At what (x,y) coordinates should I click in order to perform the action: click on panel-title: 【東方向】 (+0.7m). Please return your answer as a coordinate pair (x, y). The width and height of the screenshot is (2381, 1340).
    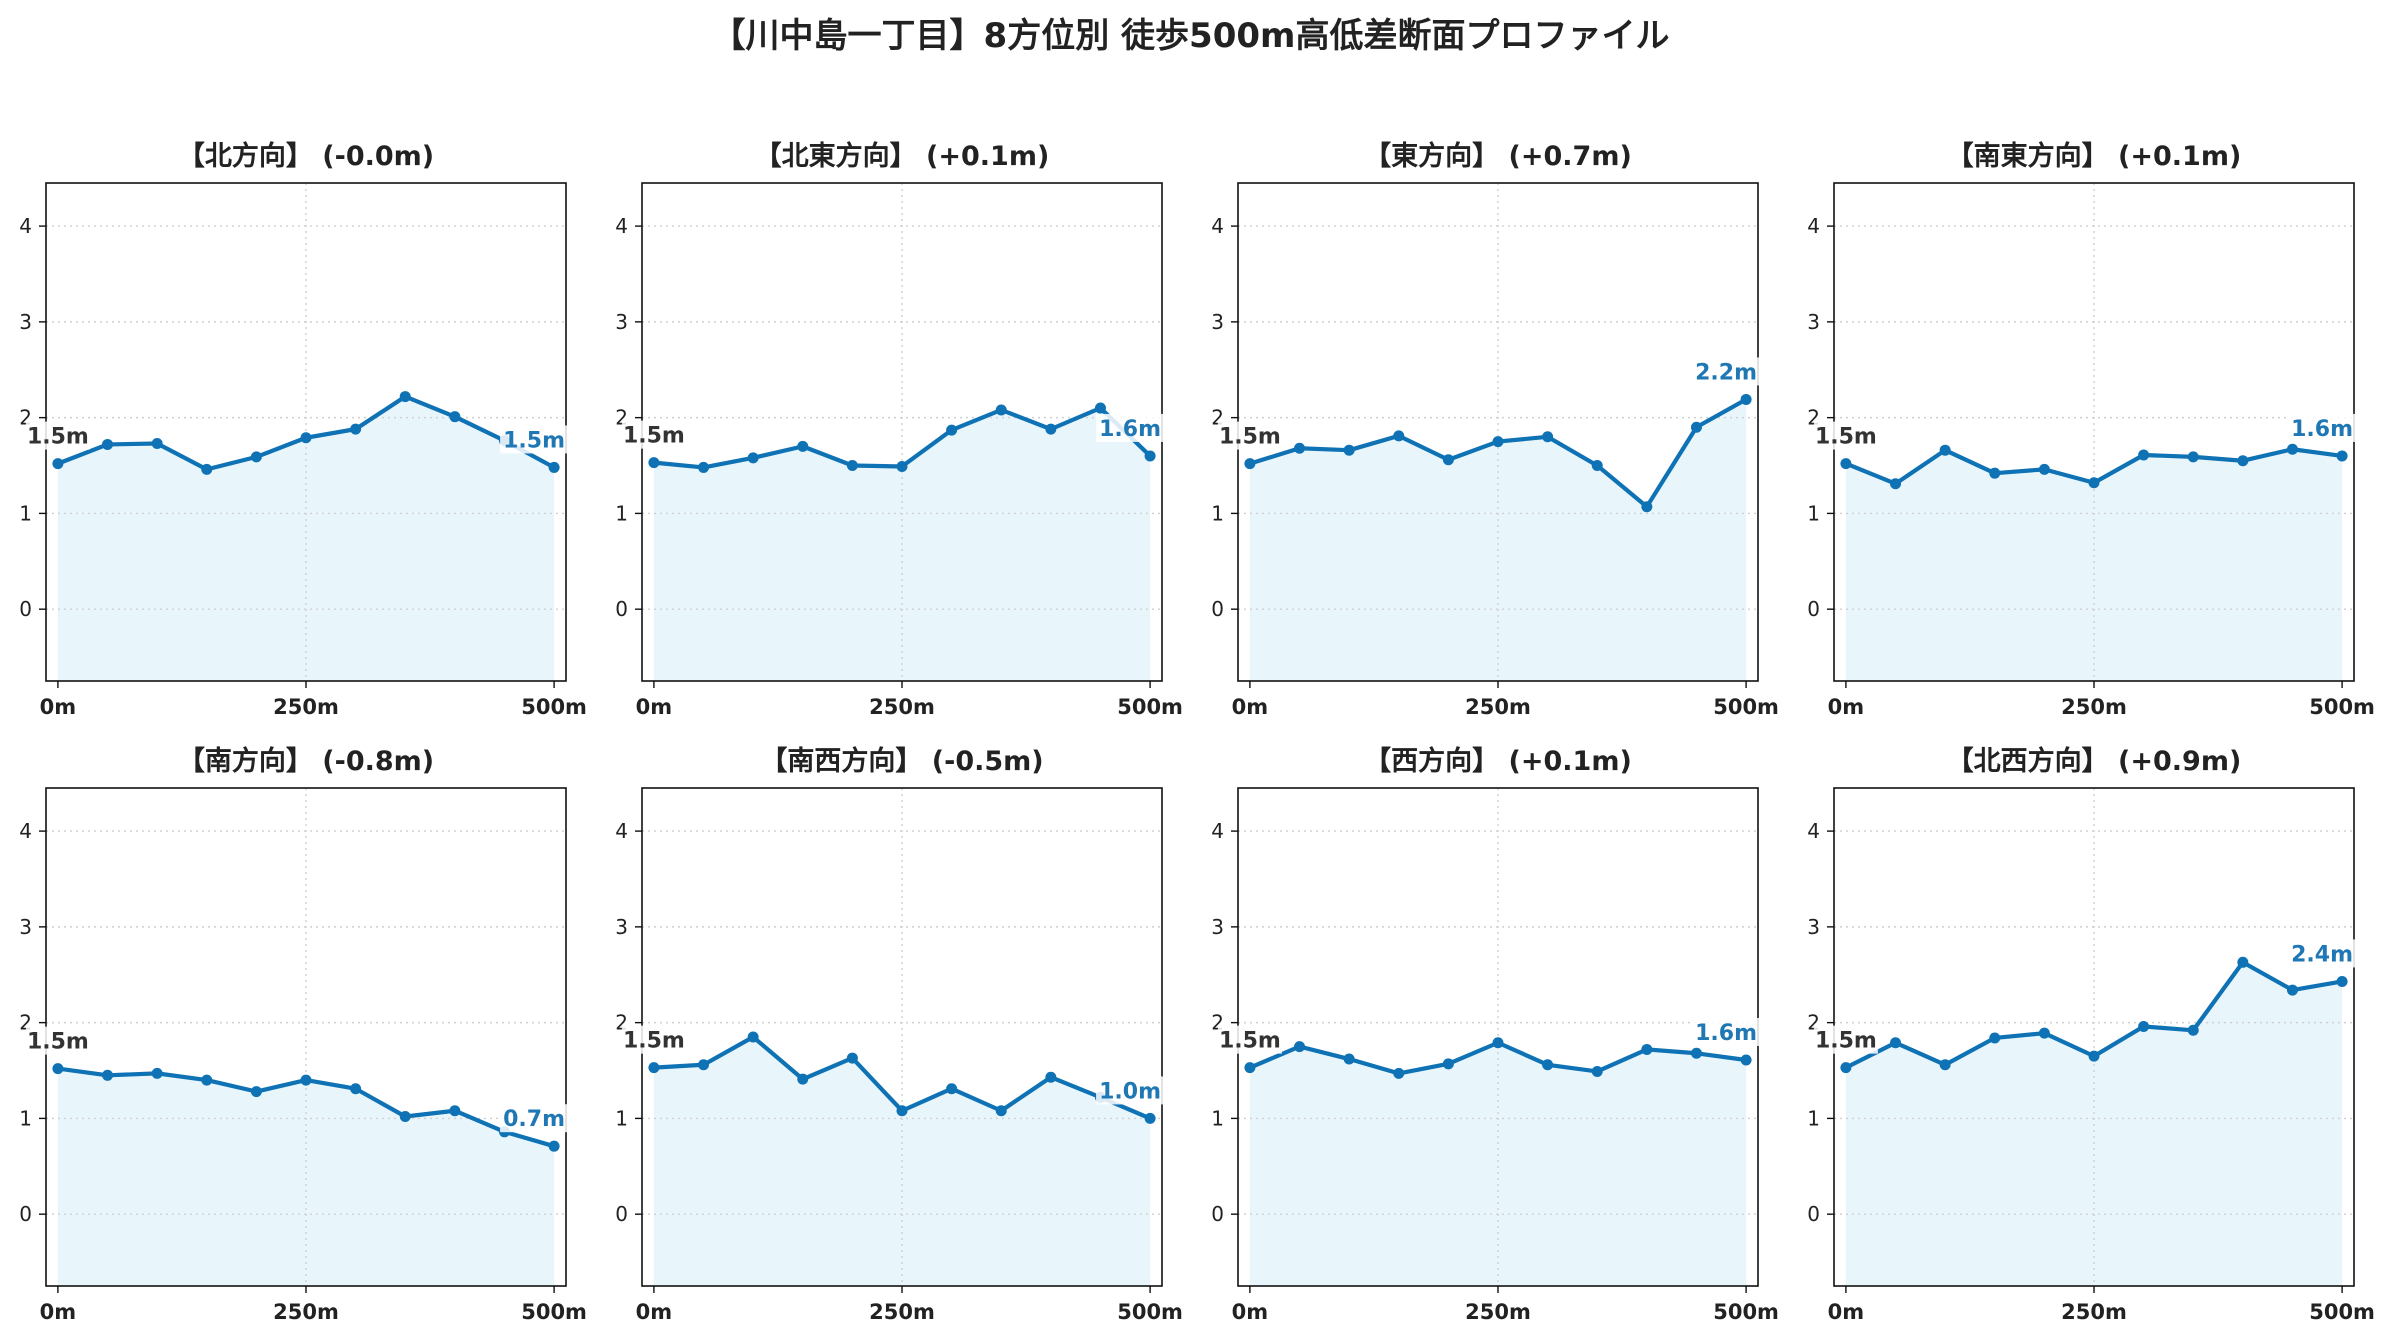
    Looking at the image, I should click on (1498, 156).